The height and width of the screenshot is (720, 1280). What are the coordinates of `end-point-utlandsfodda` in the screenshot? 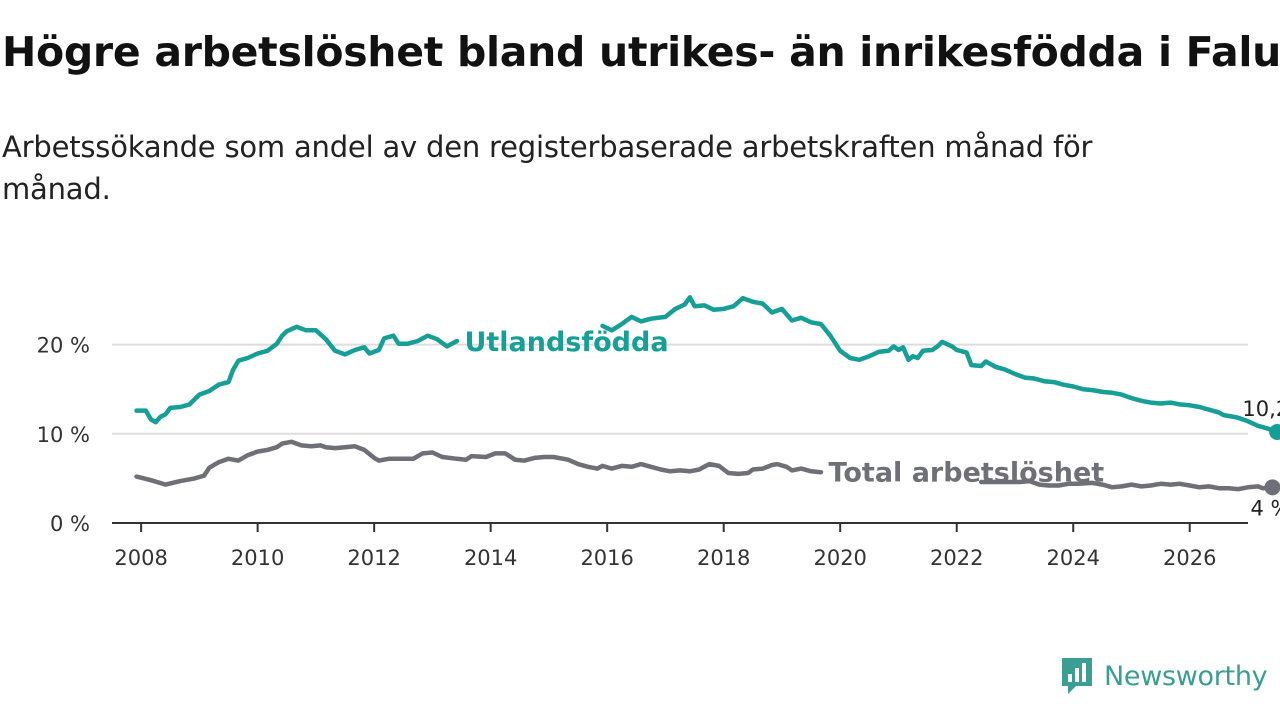 It's located at (1274, 432).